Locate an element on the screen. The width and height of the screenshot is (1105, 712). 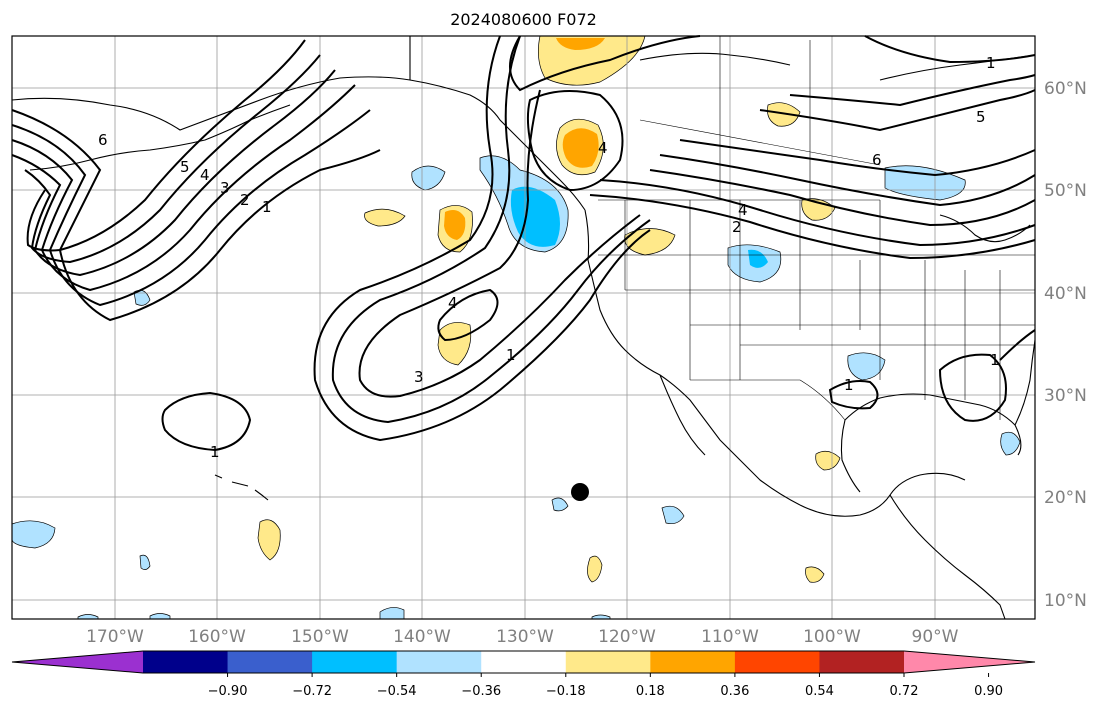
lon-label-120w: 120°W is located at coordinates (627, 637).